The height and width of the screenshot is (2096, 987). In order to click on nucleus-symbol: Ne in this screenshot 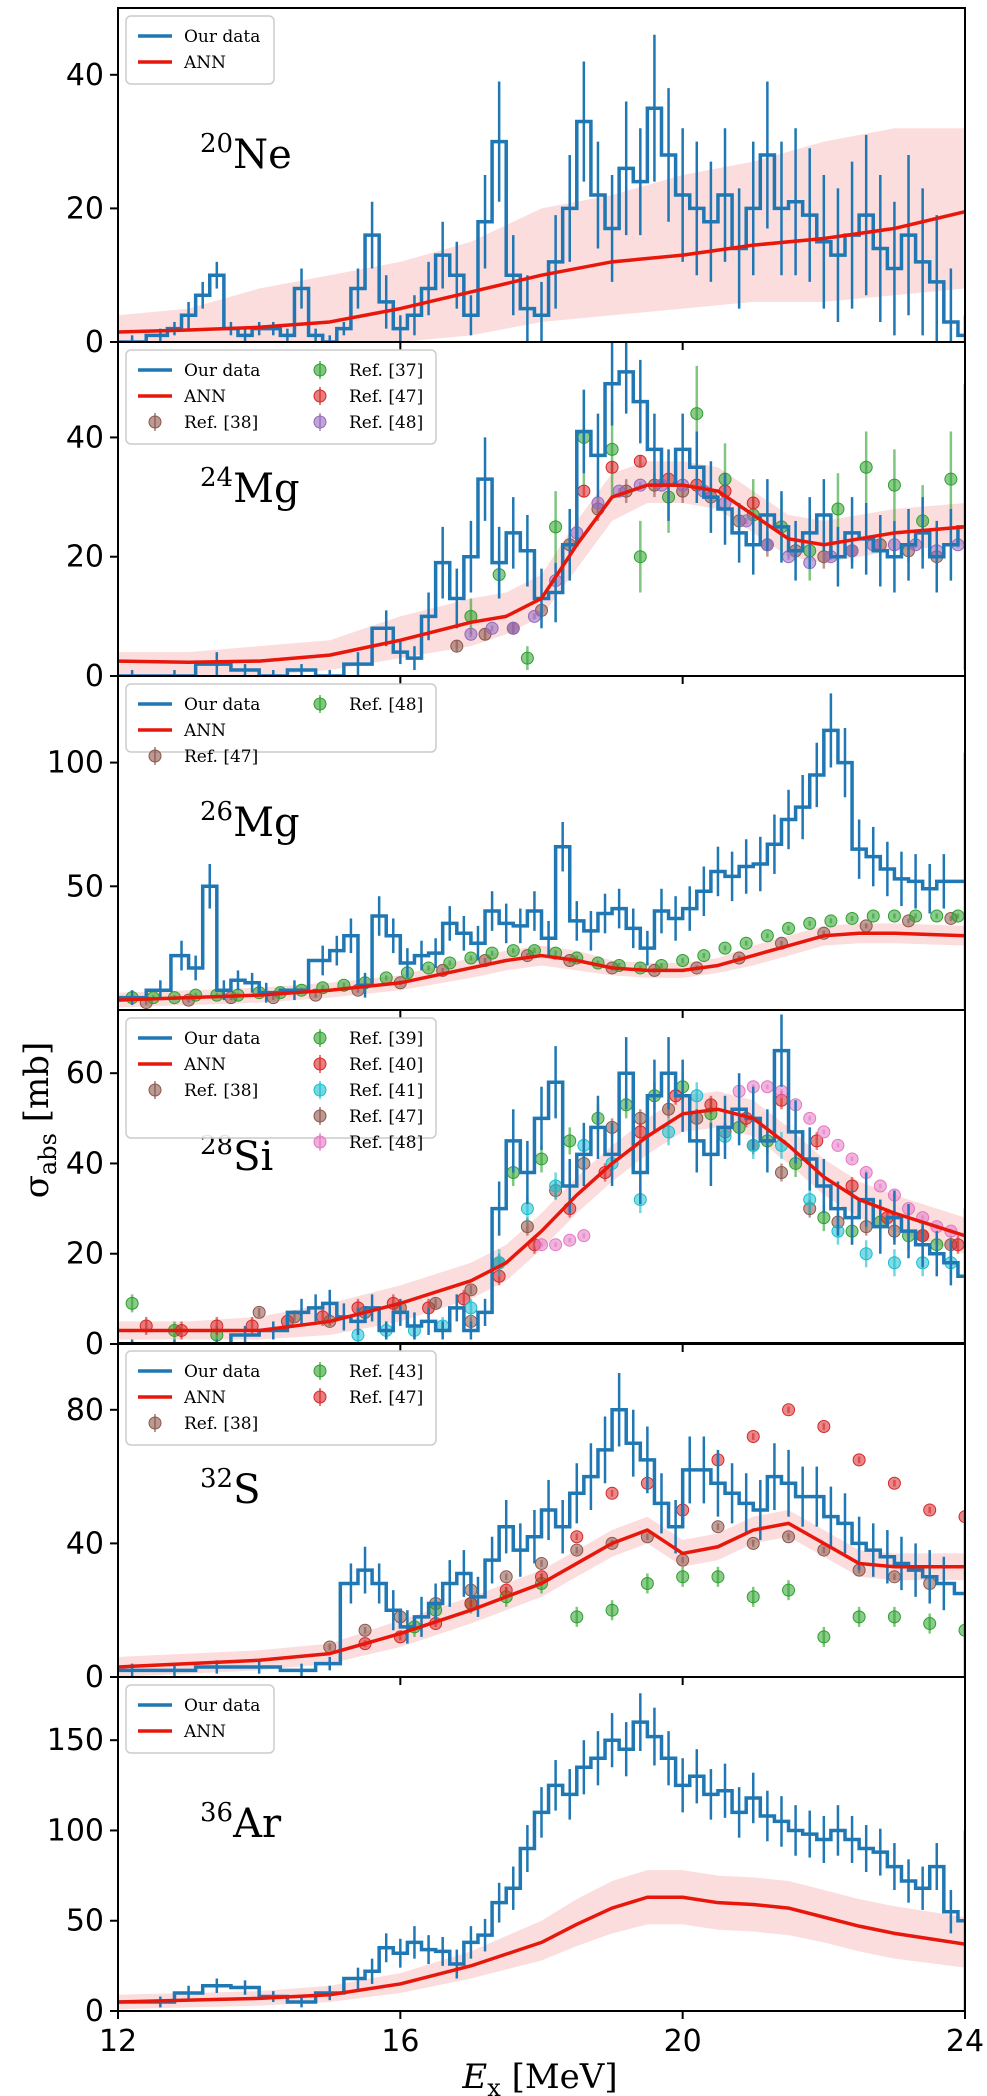, I will do `click(262, 155)`.